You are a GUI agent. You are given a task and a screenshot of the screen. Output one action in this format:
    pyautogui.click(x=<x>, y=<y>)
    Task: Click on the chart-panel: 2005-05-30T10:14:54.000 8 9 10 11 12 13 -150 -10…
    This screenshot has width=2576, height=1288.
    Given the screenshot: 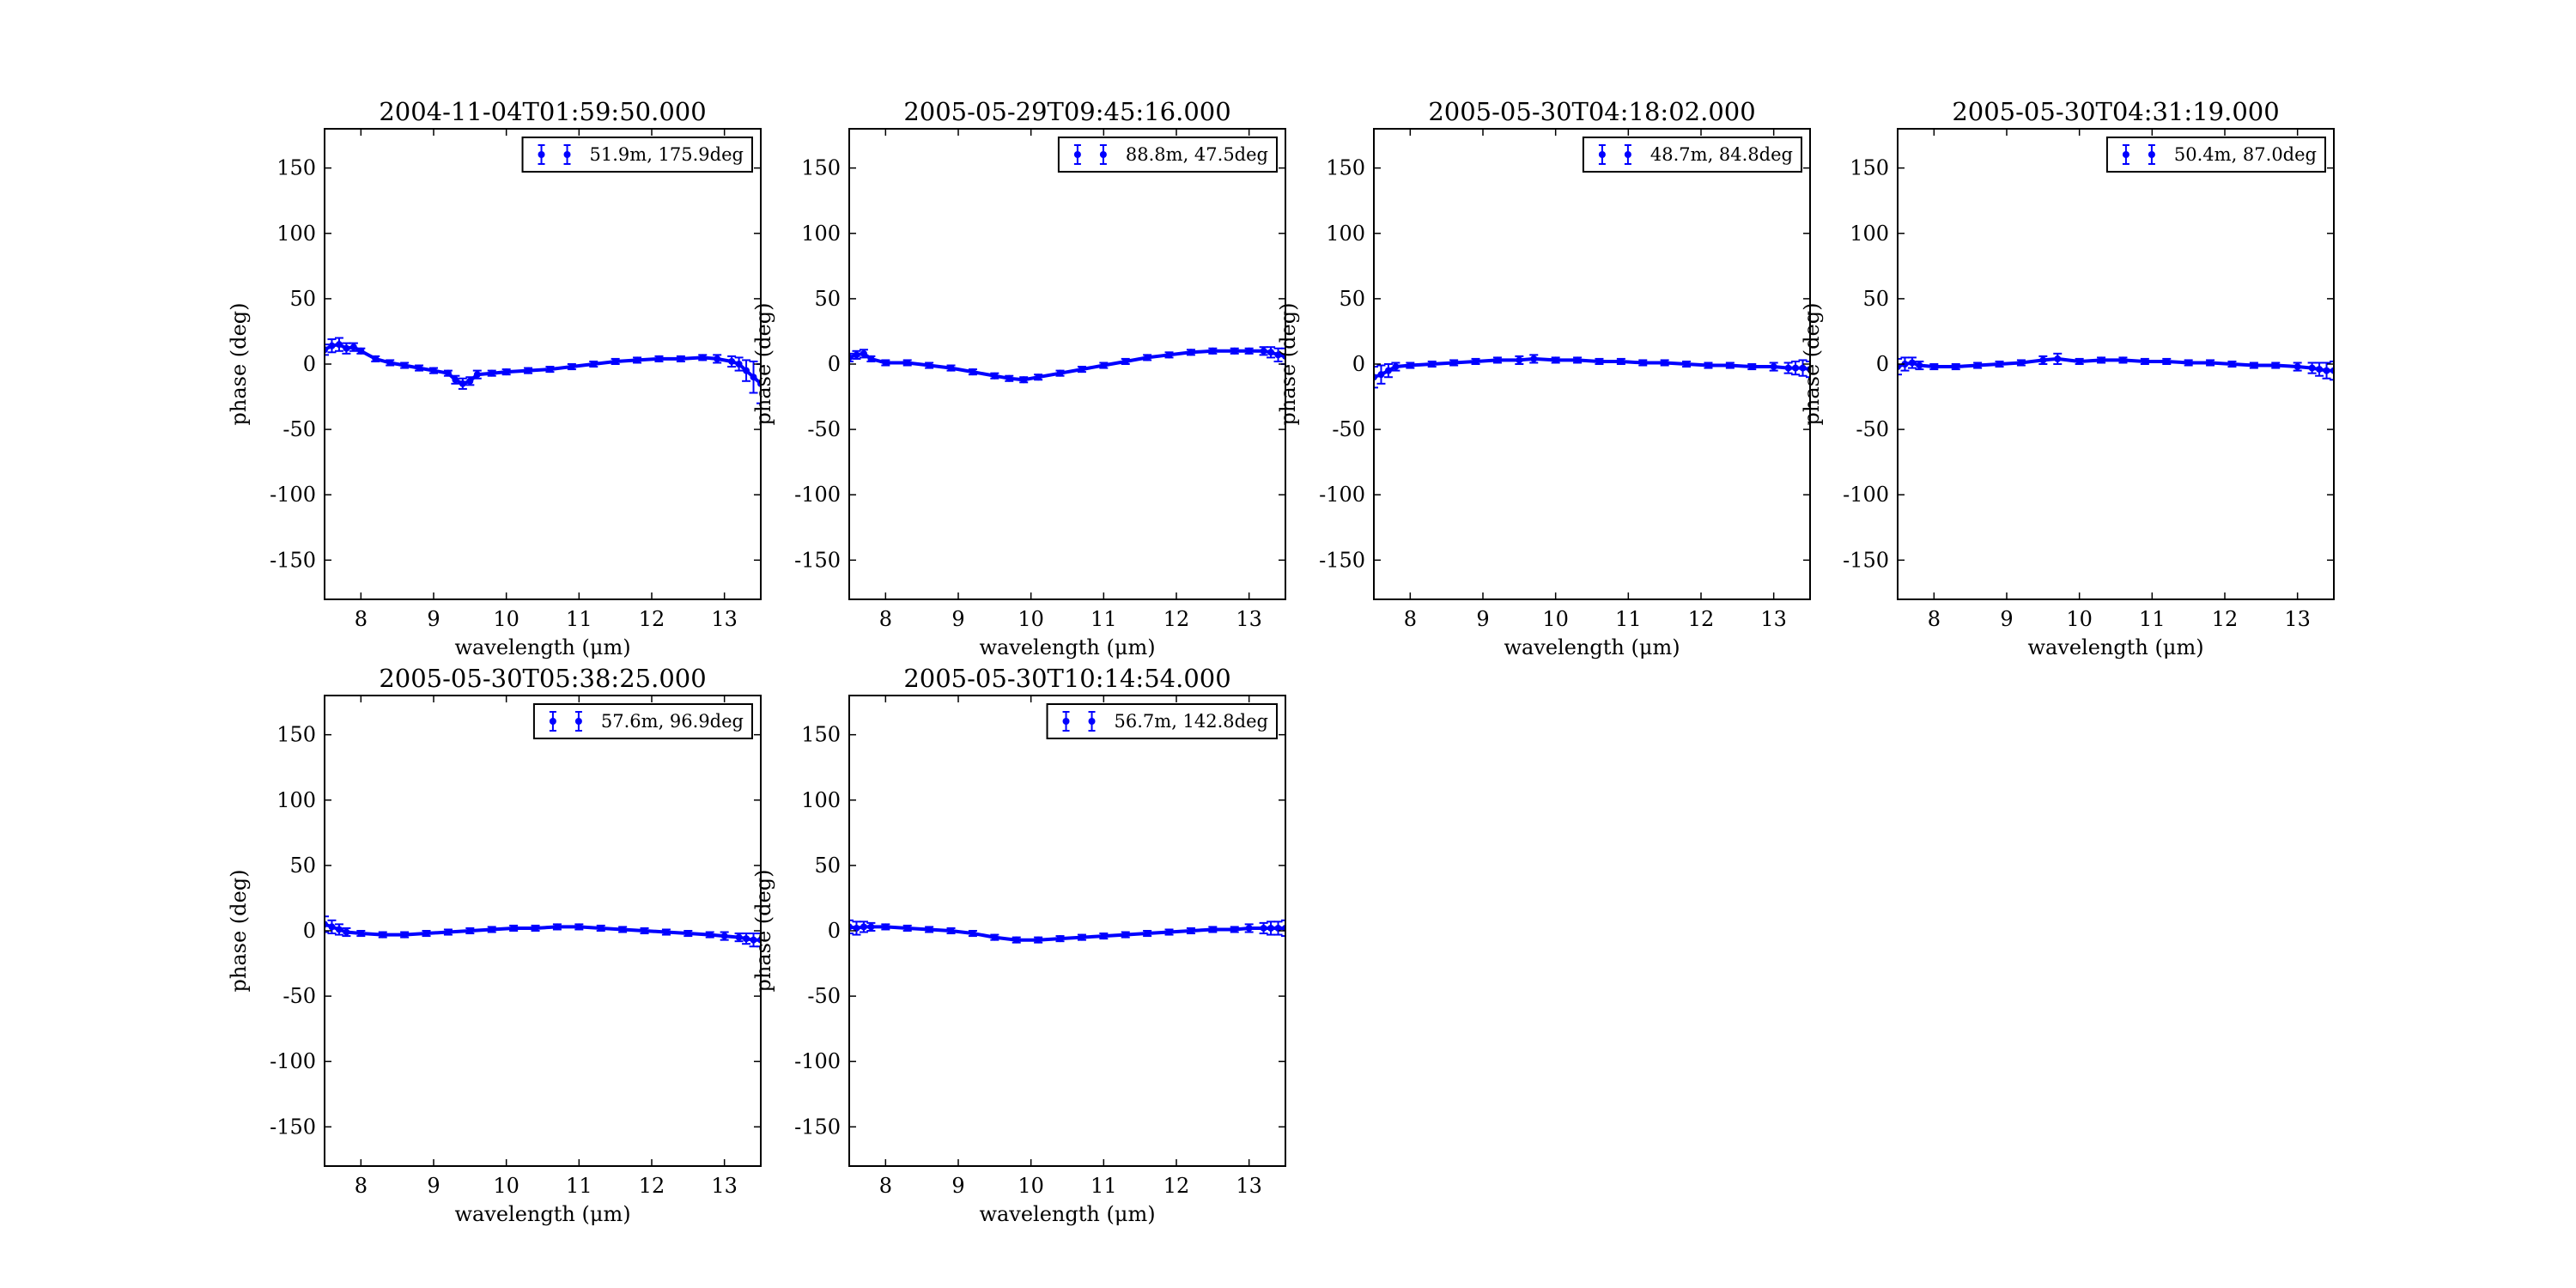 What is the action you would take?
    pyautogui.click(x=1018, y=945)
    